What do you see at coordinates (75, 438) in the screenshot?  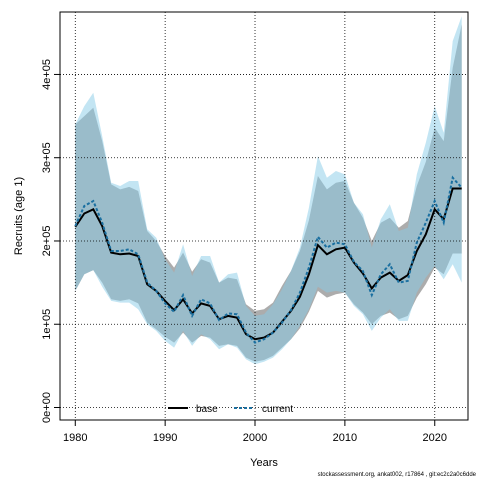 I see `x-tick-label: 1980` at bounding box center [75, 438].